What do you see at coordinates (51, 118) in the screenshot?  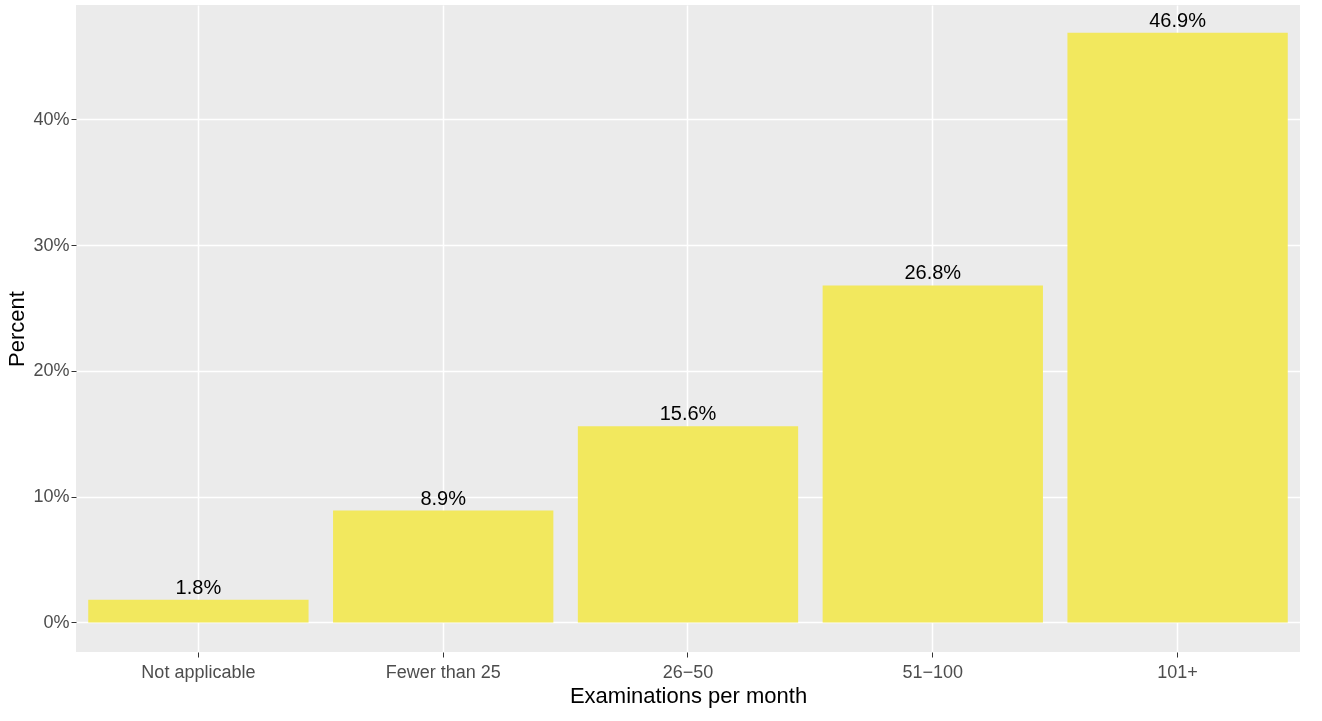 I see `y-tick-label: 40%` at bounding box center [51, 118].